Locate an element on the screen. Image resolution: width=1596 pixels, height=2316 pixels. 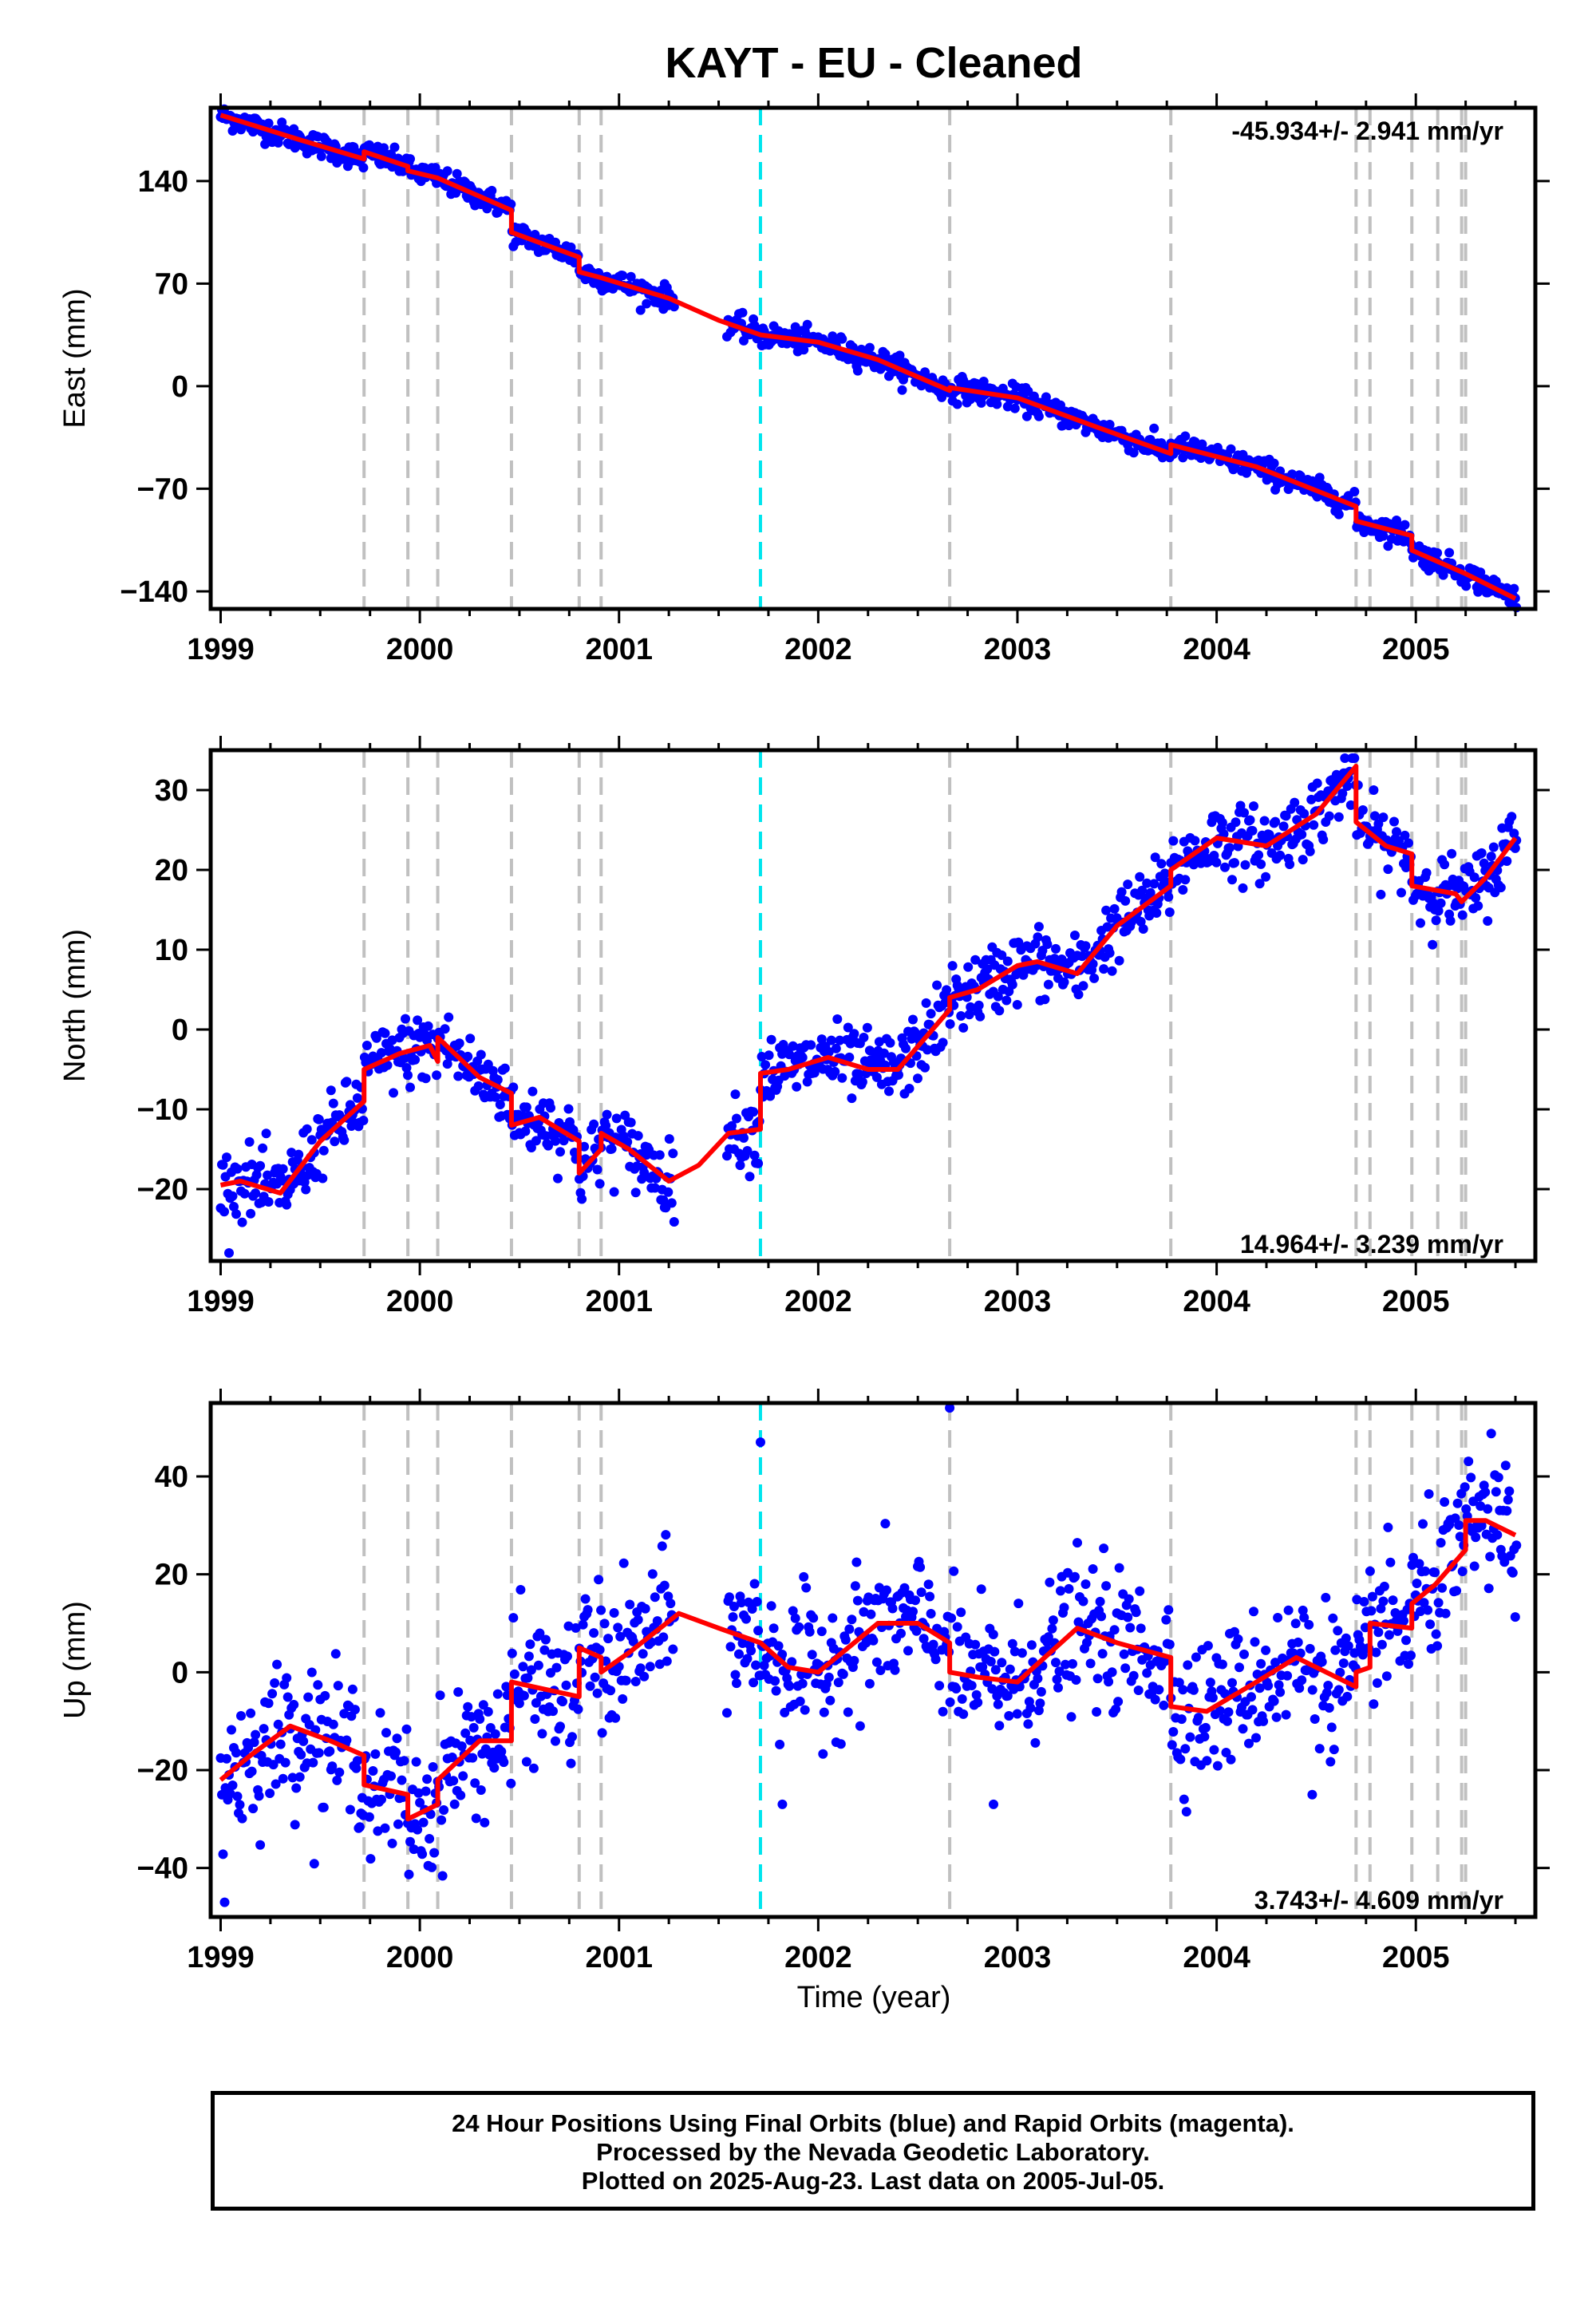
y-axis-label-up: Up (mm) is located at coordinates (75, 1660).